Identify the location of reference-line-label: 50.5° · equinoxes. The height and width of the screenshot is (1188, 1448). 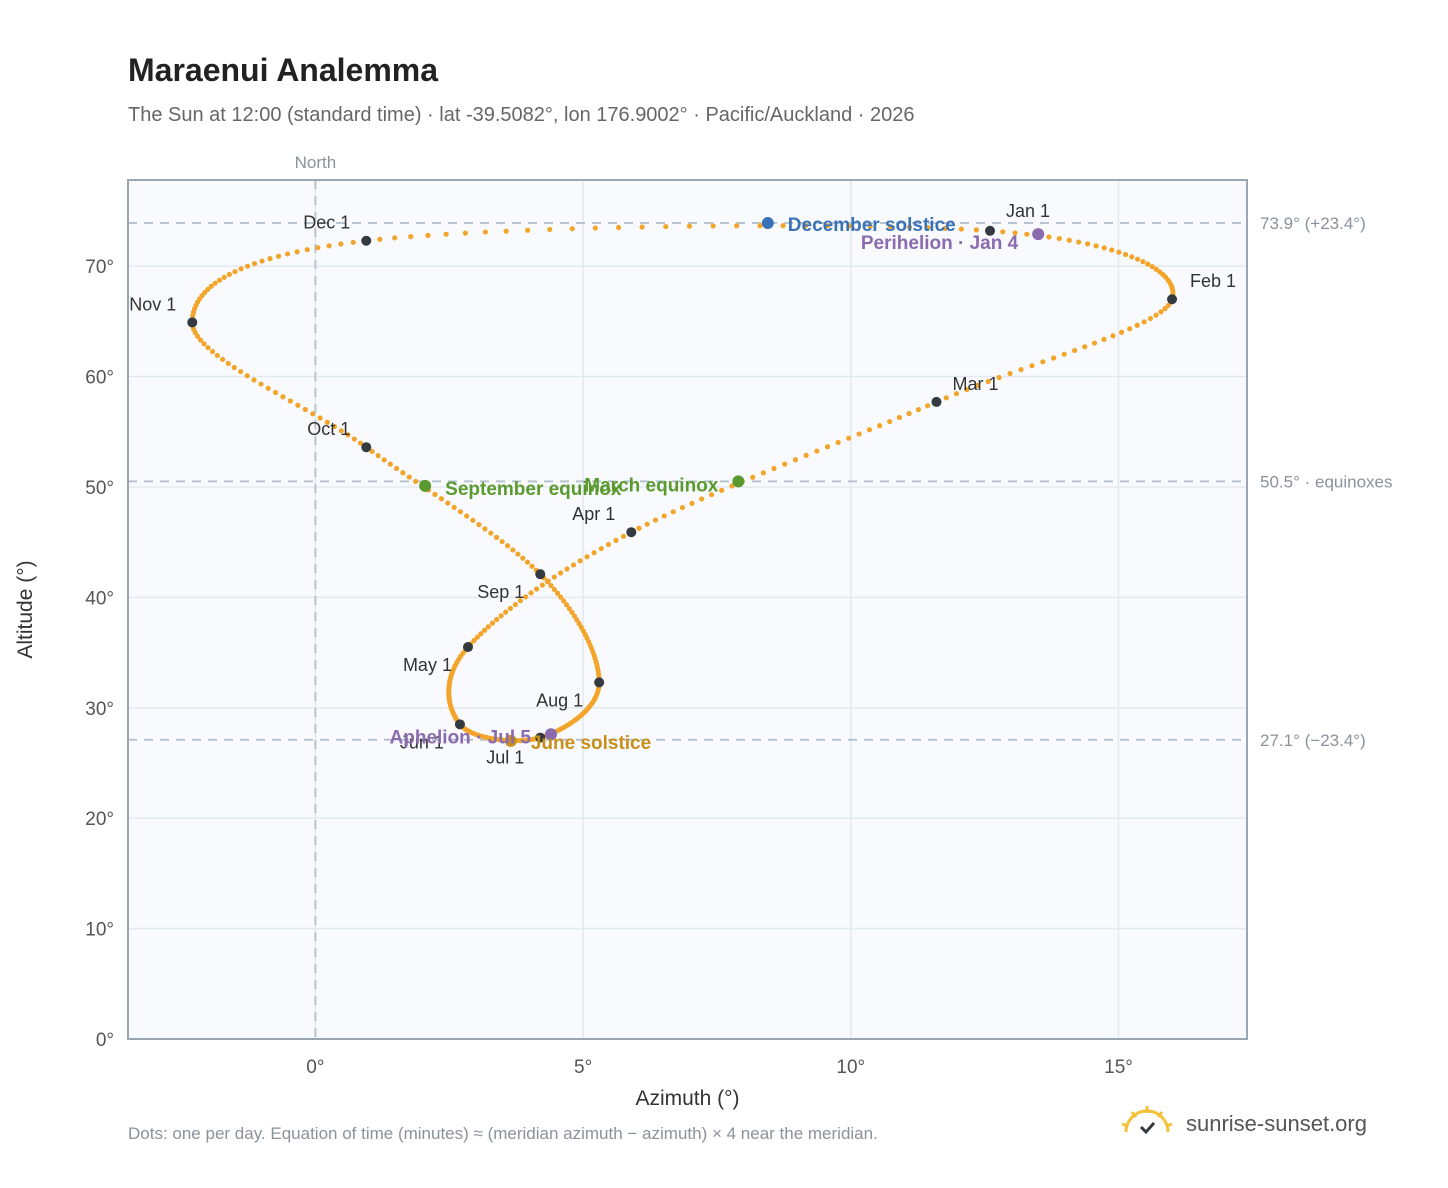
(1326, 481).